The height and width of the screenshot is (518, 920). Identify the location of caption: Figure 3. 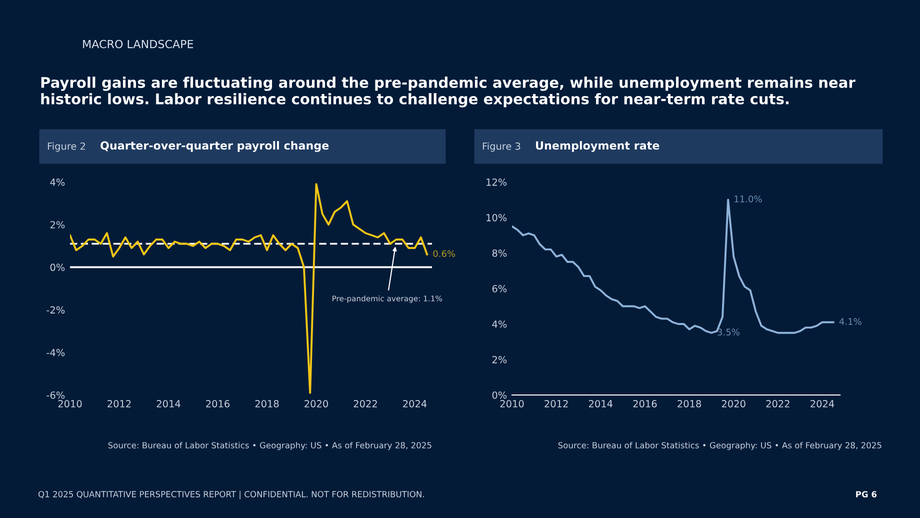
(501, 147).